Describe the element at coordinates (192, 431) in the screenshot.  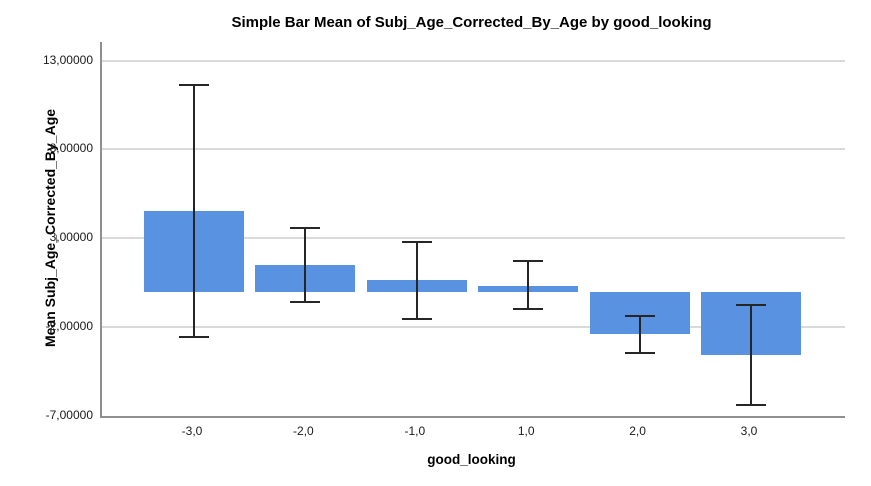
I see `x-tick-label: -3,0` at that location.